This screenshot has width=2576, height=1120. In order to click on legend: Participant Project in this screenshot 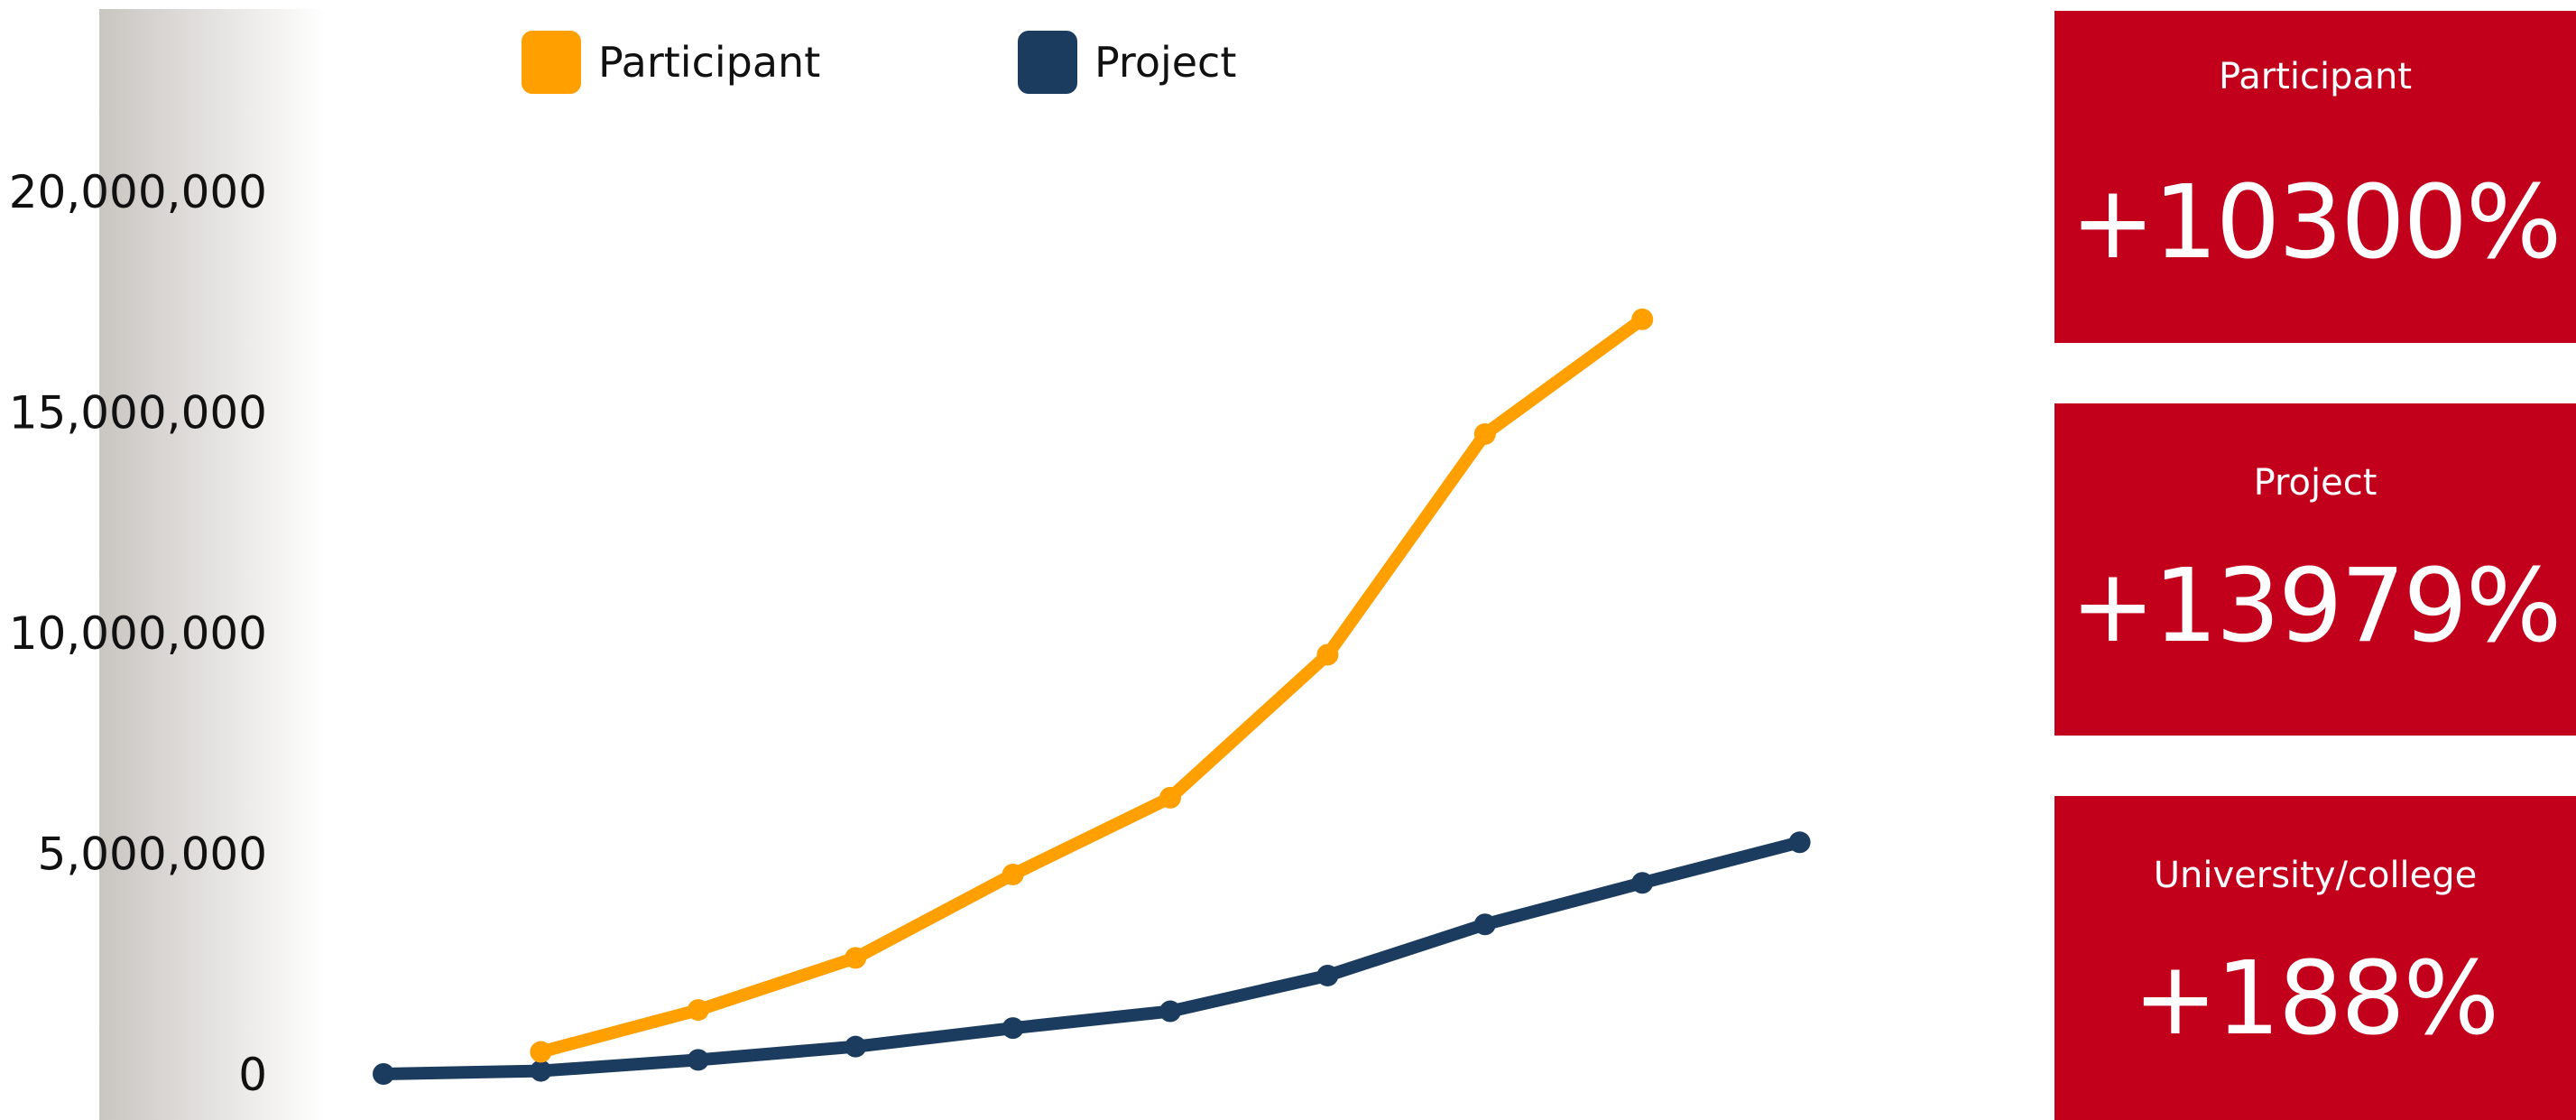, I will do `click(879, 62)`.